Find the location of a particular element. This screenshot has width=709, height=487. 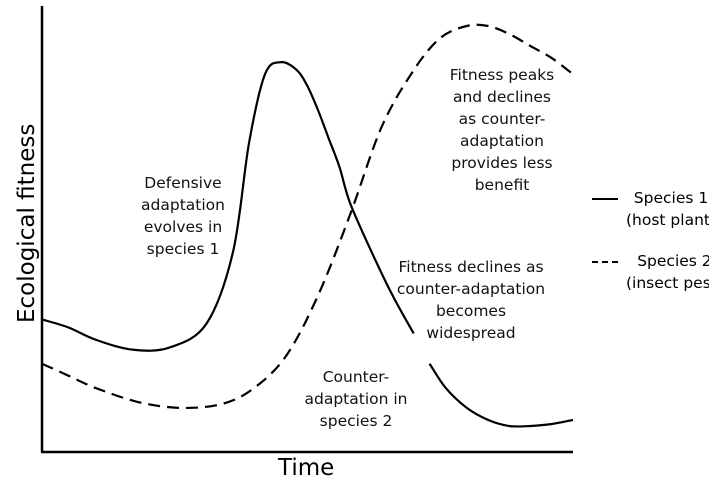

annotation-line: Fitness peaks is located at coordinates (502, 75).